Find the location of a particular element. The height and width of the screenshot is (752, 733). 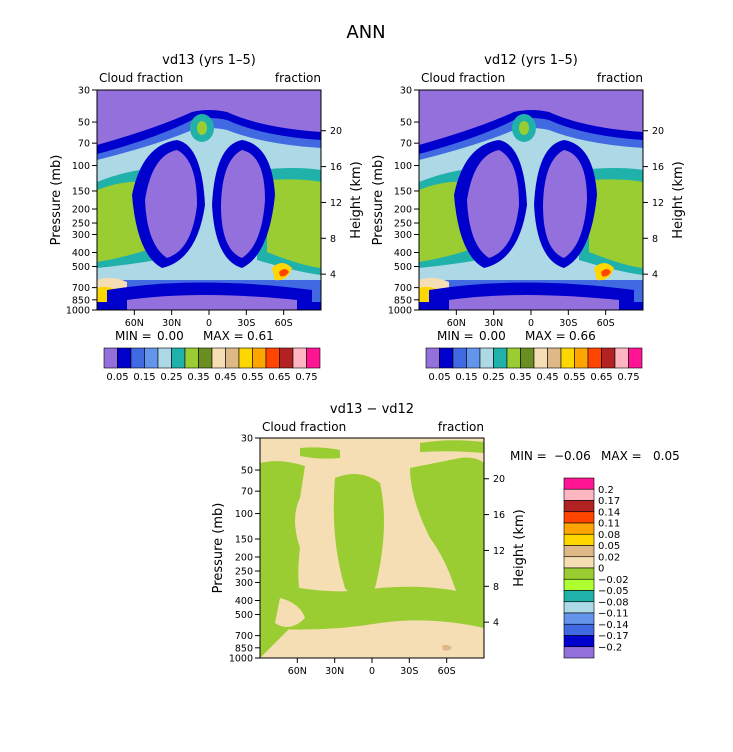

negative-region-right is located at coordinates (447, 542).